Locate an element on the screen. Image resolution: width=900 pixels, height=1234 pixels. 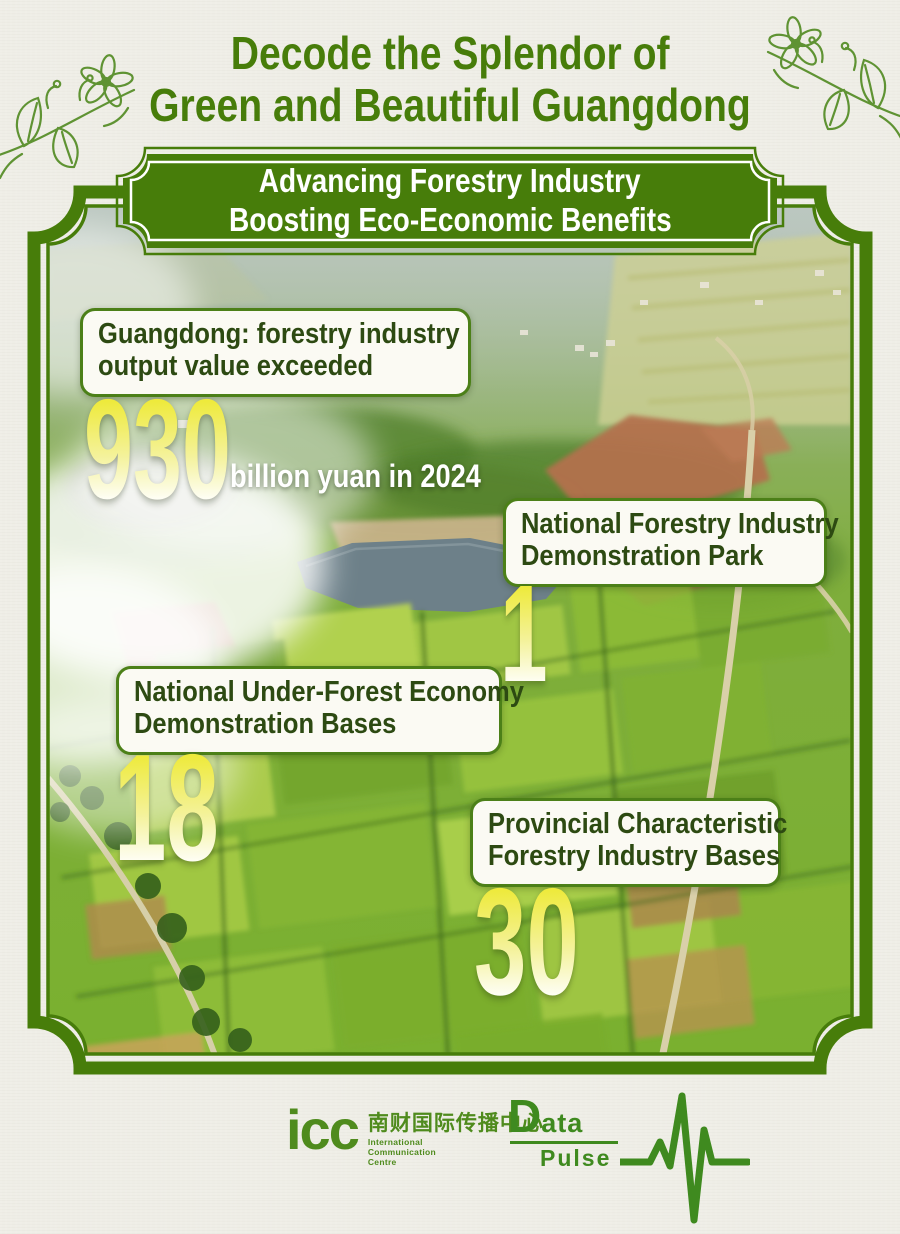
data-pulse-rest: ata is located at coordinates (562, 1123).